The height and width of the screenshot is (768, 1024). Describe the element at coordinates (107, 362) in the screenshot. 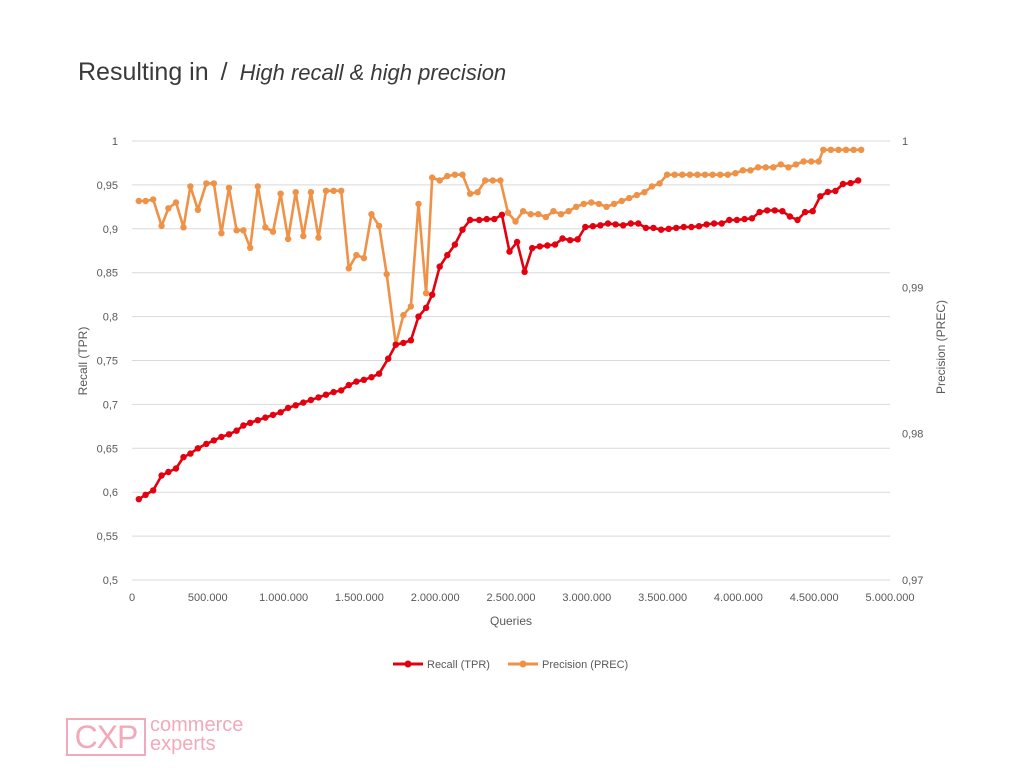

I see `y-tick-label: 0,75` at that location.